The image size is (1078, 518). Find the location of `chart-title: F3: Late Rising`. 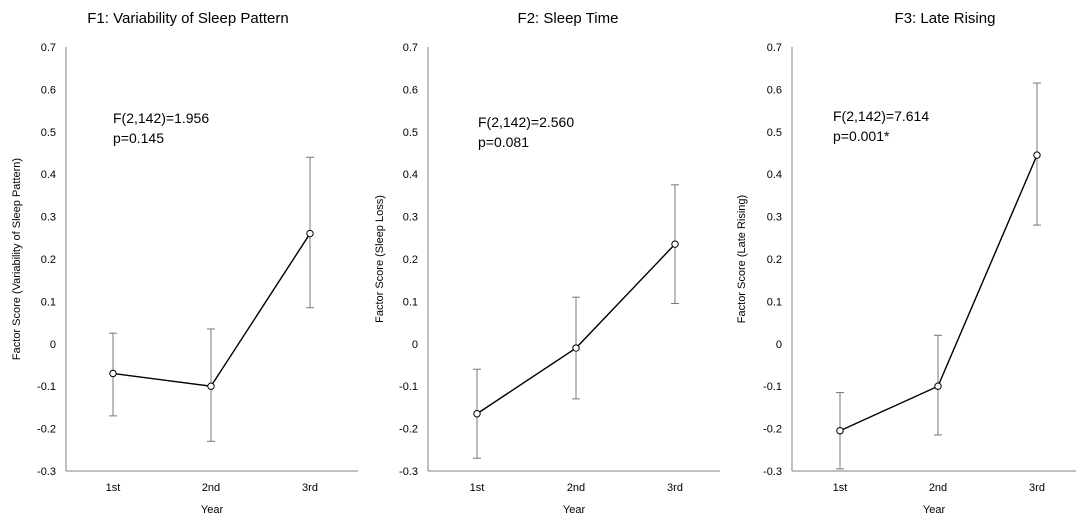

chart-title: F3: Late Rising is located at coordinates (945, 18).